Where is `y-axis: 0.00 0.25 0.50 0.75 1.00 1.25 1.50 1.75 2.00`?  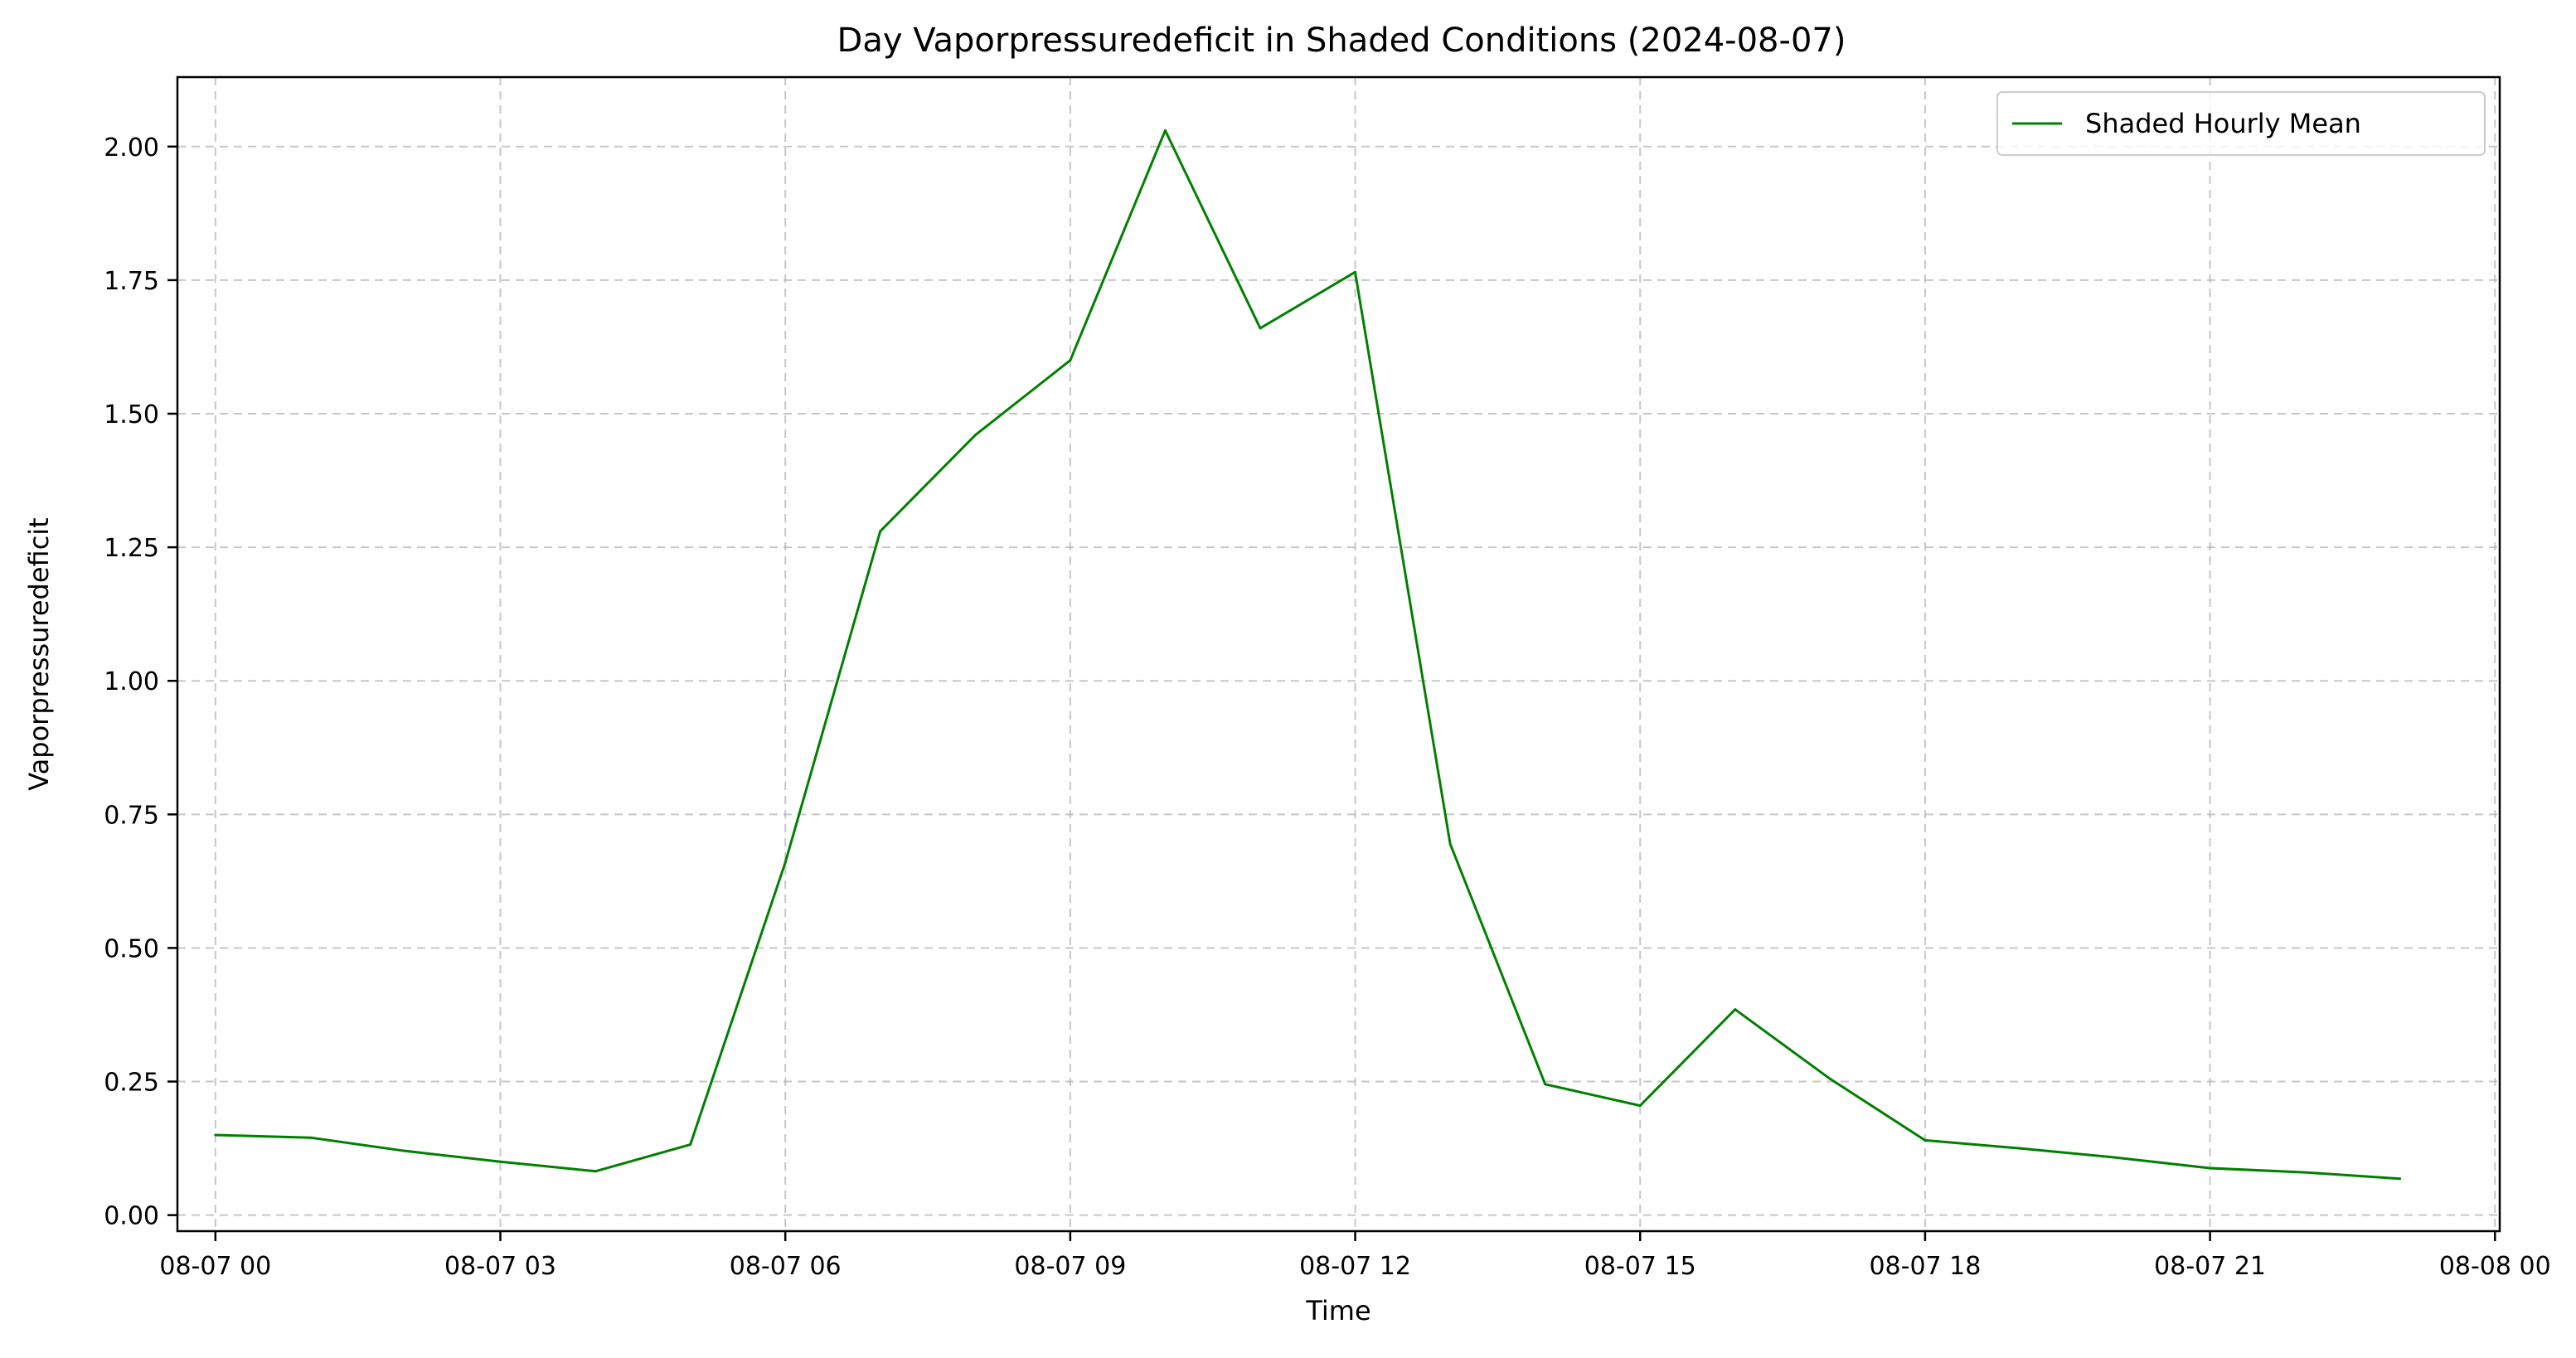 y-axis: 0.00 0.25 0.50 0.75 1.00 1.25 1.50 1.75 2.00 is located at coordinates (140, 682).